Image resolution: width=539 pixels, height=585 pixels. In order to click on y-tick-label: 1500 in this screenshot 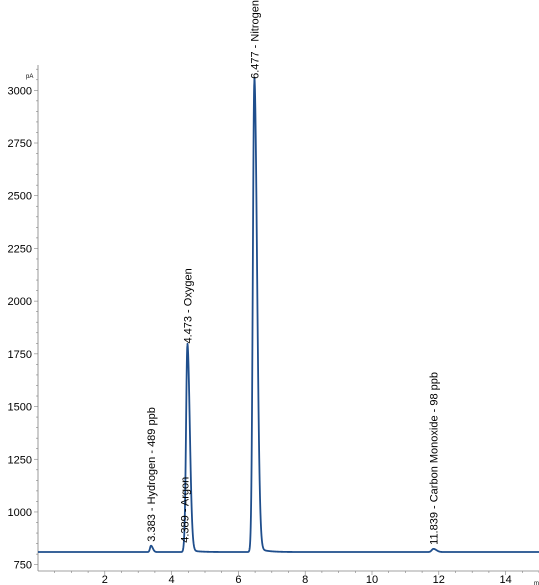, I will do `click(20, 408)`.